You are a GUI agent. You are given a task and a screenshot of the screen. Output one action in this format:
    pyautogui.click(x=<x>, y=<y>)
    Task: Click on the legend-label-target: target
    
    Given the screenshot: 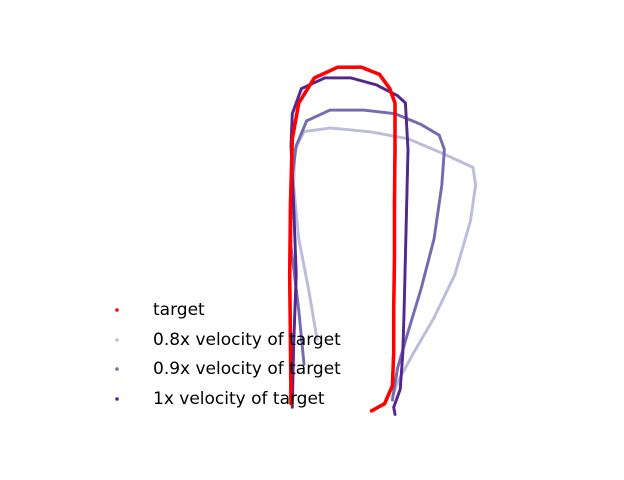 What is the action you would take?
    pyautogui.click(x=179, y=310)
    